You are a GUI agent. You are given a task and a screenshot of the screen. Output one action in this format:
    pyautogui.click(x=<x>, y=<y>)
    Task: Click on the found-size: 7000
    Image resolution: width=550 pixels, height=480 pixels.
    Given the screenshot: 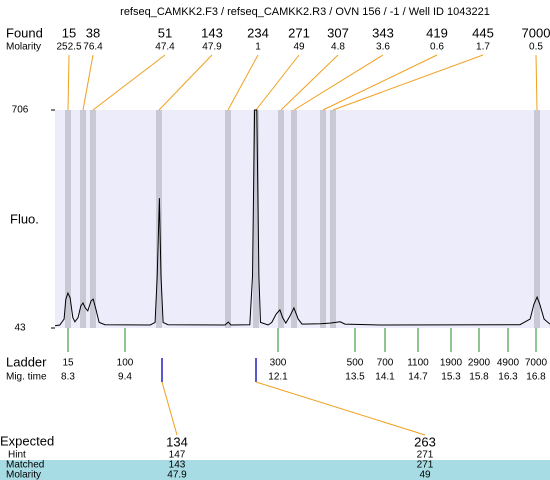 What is the action you would take?
    pyautogui.click(x=536, y=32)
    